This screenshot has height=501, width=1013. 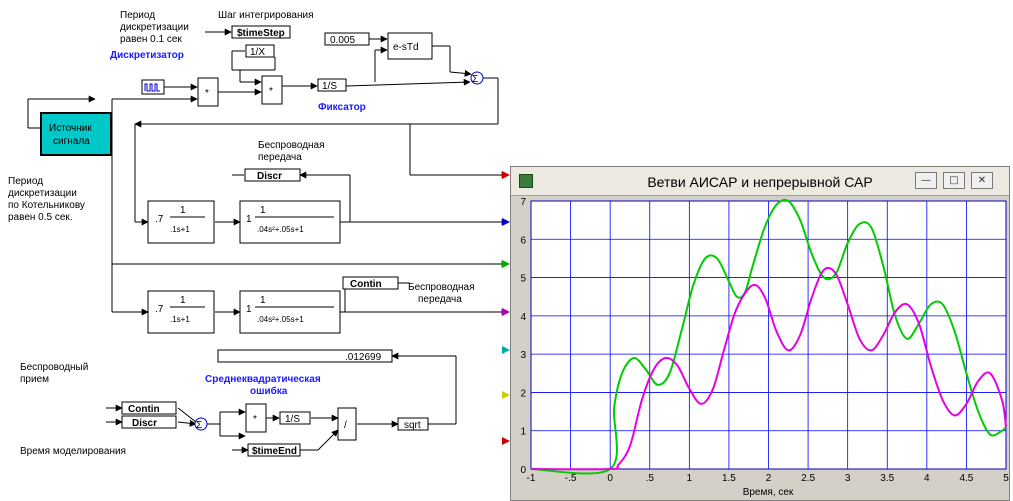 I want to click on label-wireless-tx-2: Беспроводная передача, so click(x=441, y=293).